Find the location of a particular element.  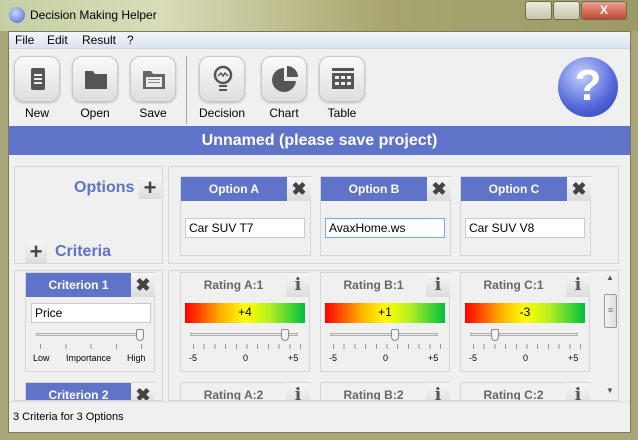

scroll-up-arrow: ▲ is located at coordinates (610, 277).